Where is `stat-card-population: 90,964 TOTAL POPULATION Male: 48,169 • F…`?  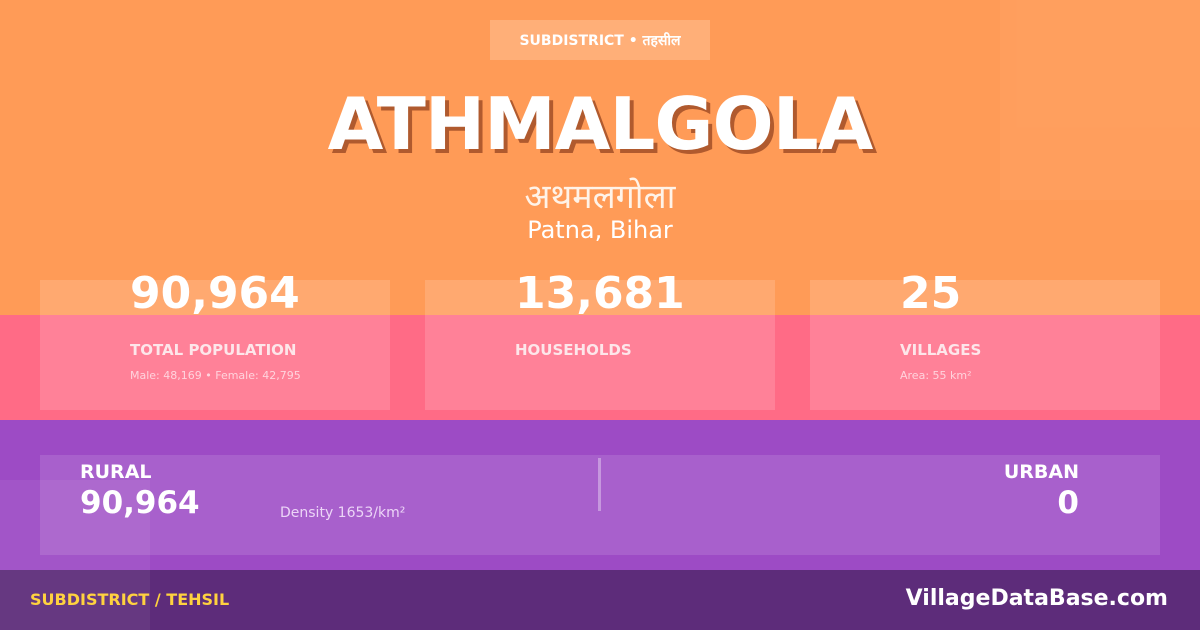 stat-card-population: 90,964 TOTAL POPULATION Male: 48,169 • F… is located at coordinates (215, 339).